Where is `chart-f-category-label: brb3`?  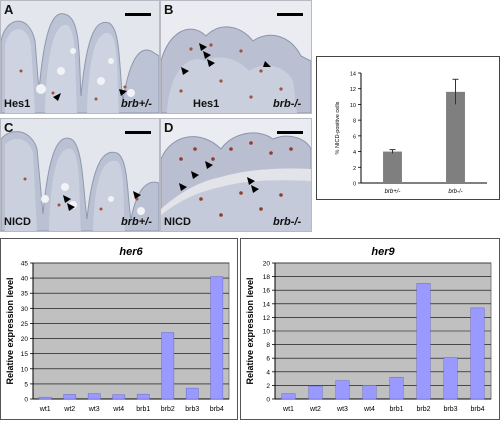
chart-f-category-label: brb3 is located at coordinates (192, 409).